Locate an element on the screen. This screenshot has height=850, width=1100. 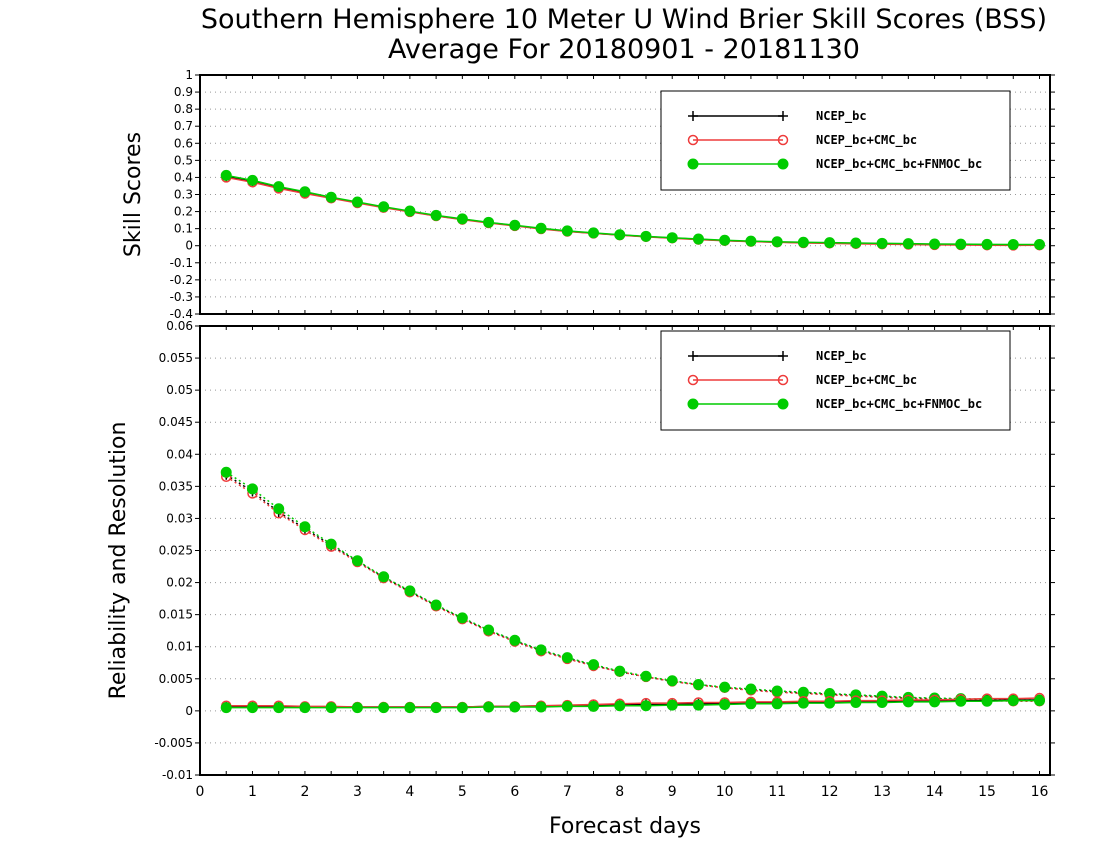
y-tick-label: 0.5 is located at coordinates (183, 160).